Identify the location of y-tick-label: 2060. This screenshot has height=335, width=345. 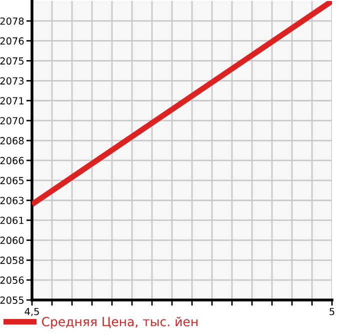
(12, 240).